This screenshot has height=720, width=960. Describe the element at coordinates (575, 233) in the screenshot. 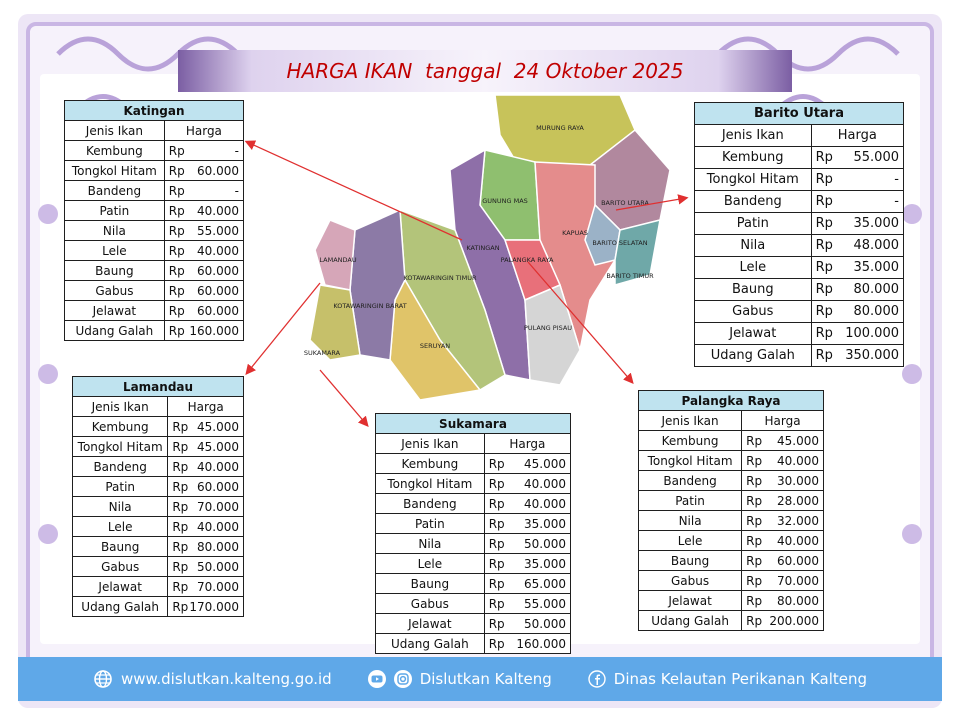

I see `map-label-kapuas: KAPUAS` at that location.